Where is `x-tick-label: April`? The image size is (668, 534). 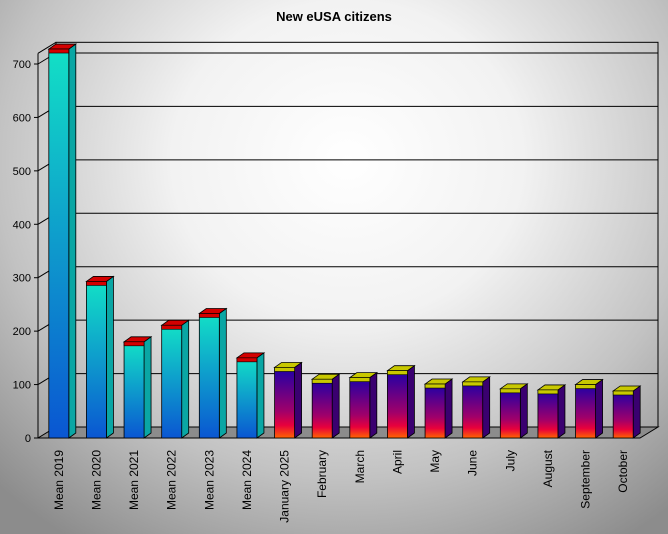 x-tick-label: April is located at coordinates (397, 462).